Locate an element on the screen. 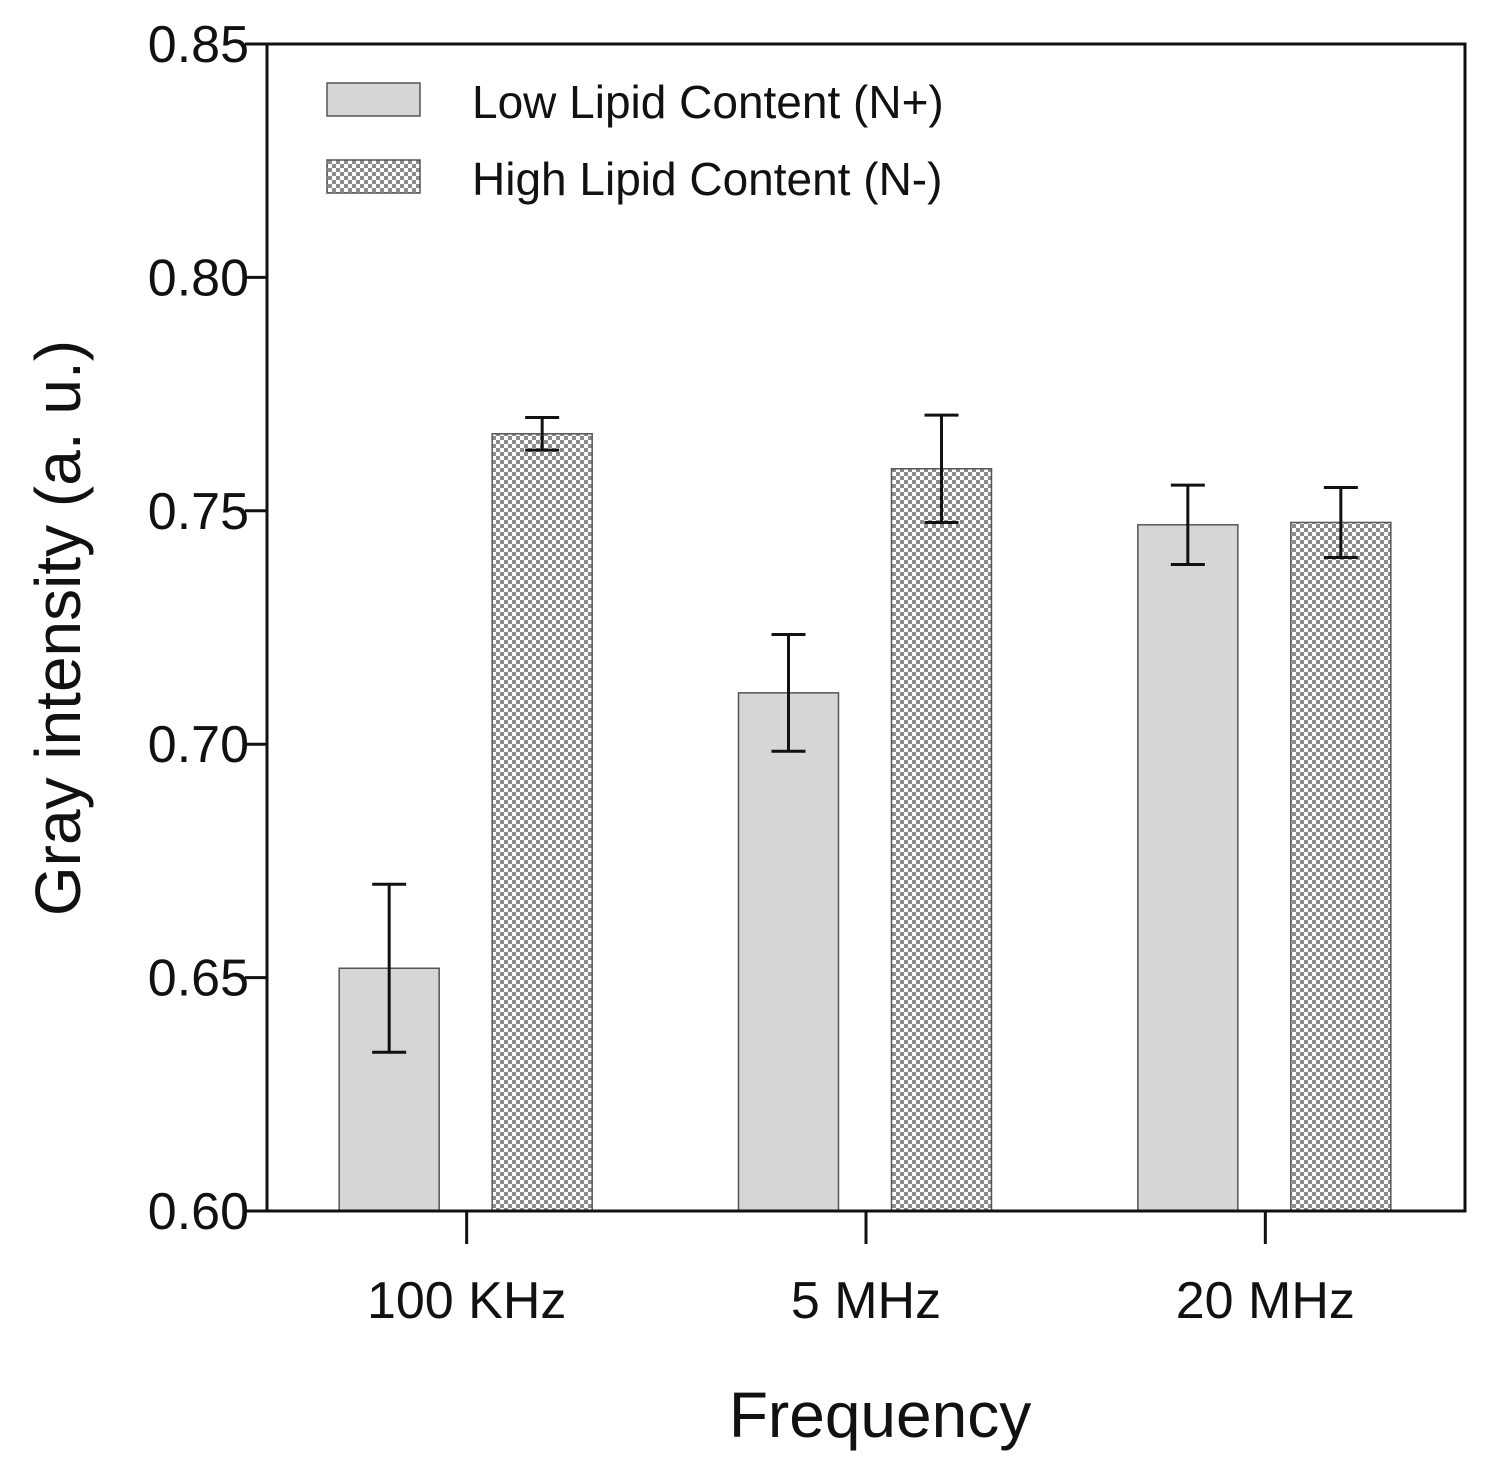  bar-low-lipid-5-mhz is located at coordinates (788, 952).